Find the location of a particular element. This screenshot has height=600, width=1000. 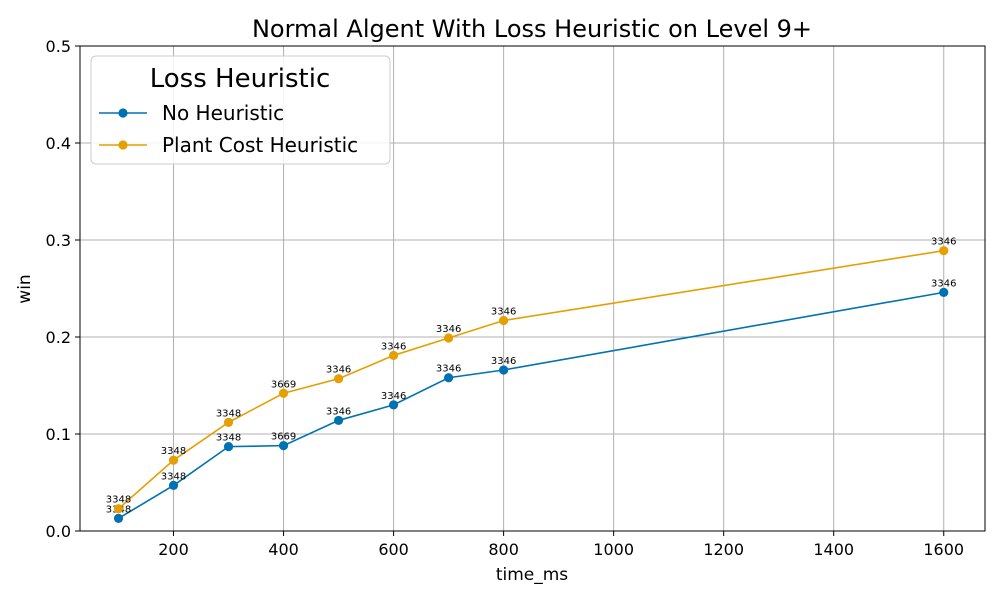

legend-label: No Heuristic is located at coordinates (223, 113).